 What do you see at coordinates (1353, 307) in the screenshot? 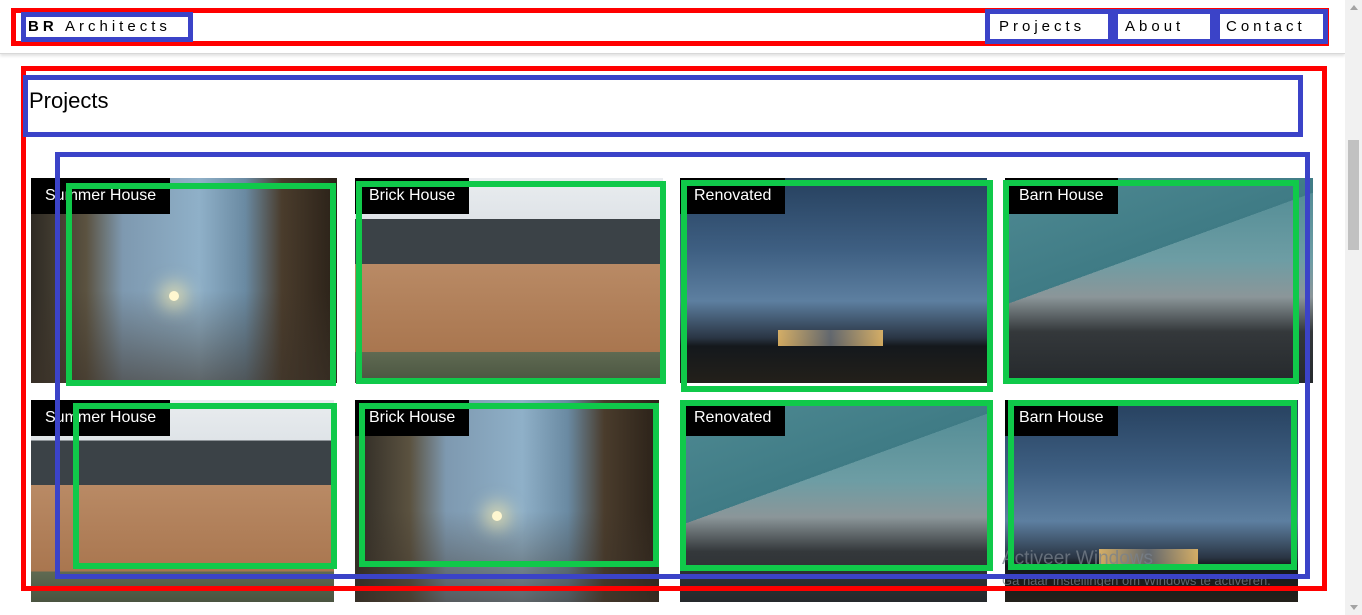
I see `vertical-scrollbar` at bounding box center [1353, 307].